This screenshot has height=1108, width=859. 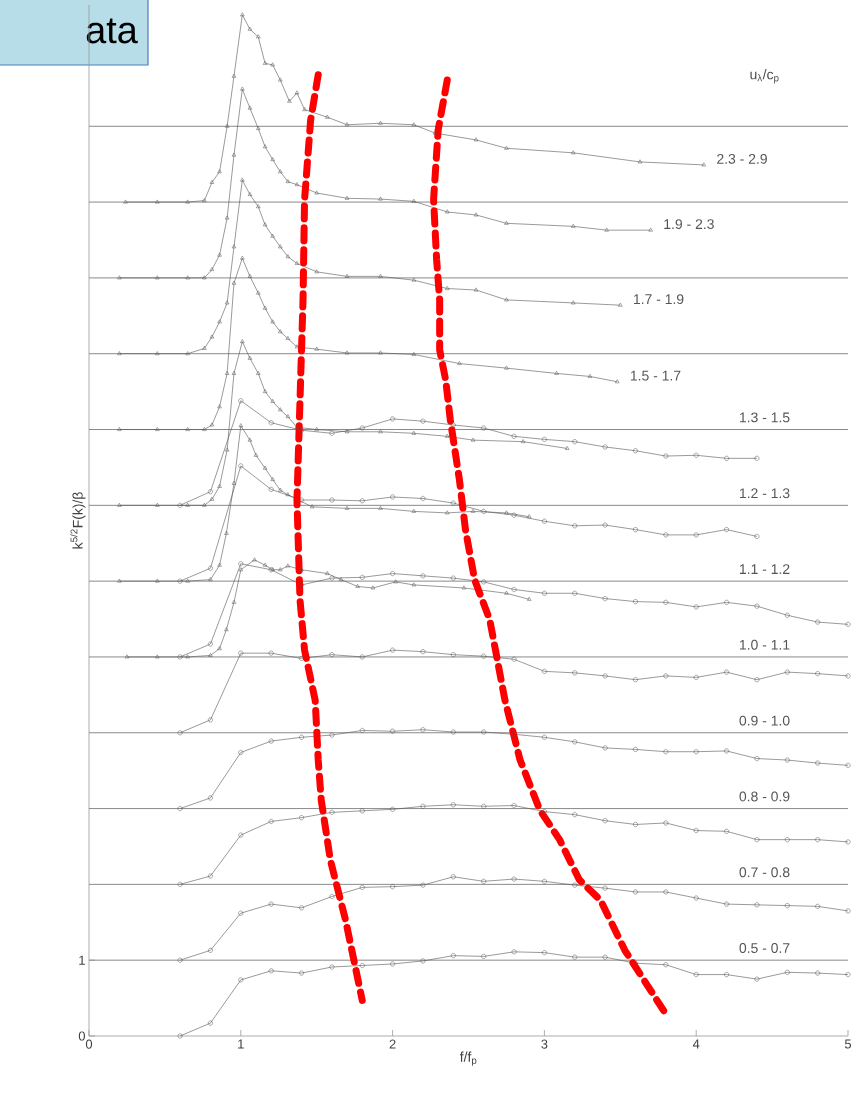 I want to click on x-tick-label: 2, so click(x=392, y=1044).